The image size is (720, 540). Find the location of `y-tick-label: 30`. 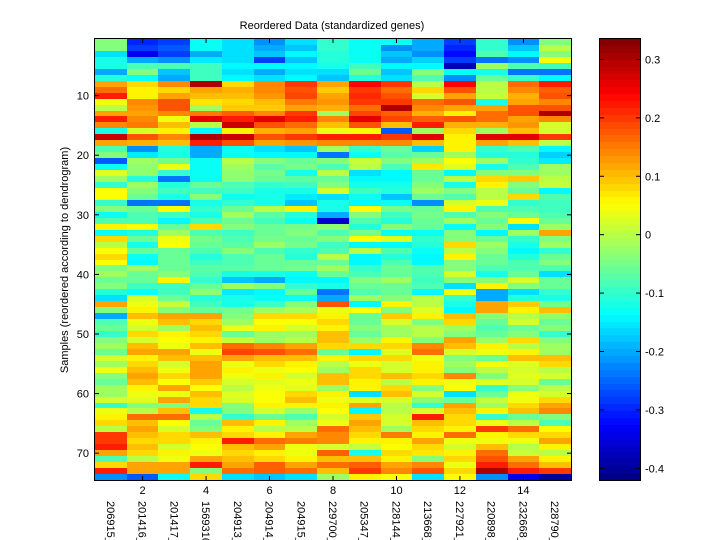

y-tick-label: 30 is located at coordinates (83, 216).